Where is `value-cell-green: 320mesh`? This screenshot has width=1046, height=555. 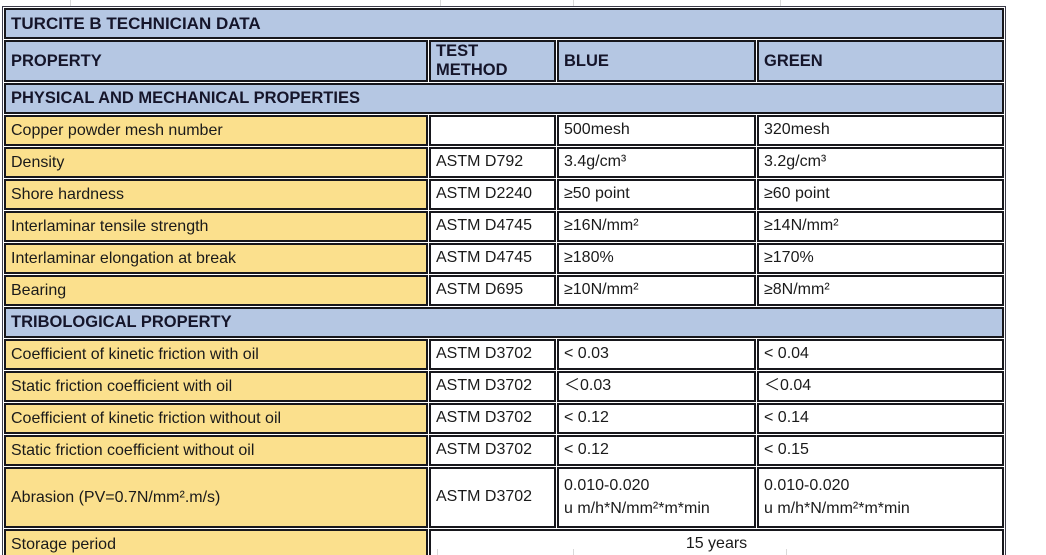
value-cell-green: 320mesh is located at coordinates (880, 130).